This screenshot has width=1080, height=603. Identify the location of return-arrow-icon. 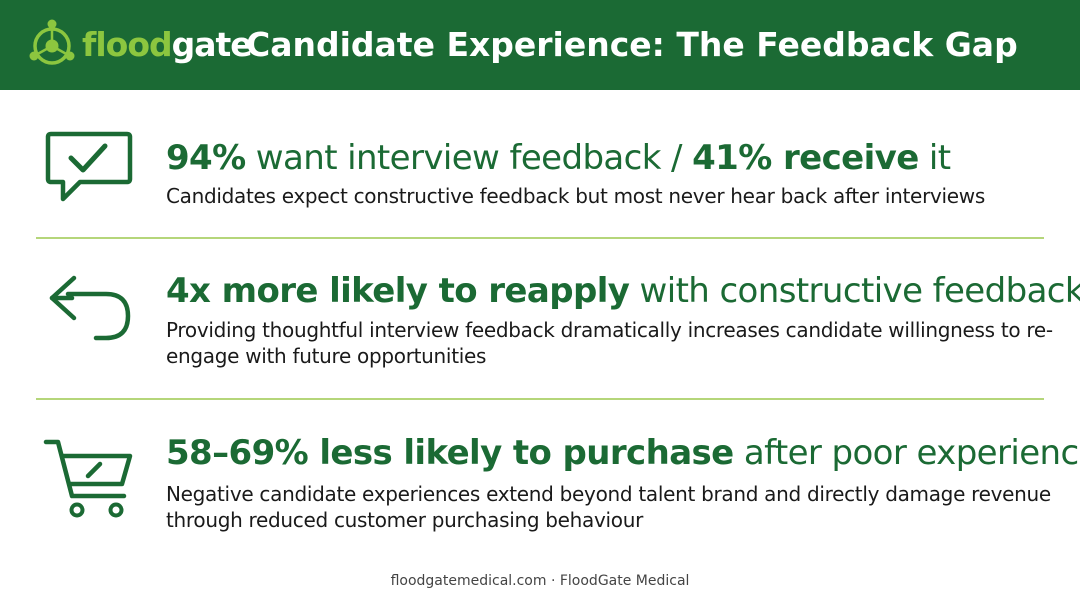
(90, 308).